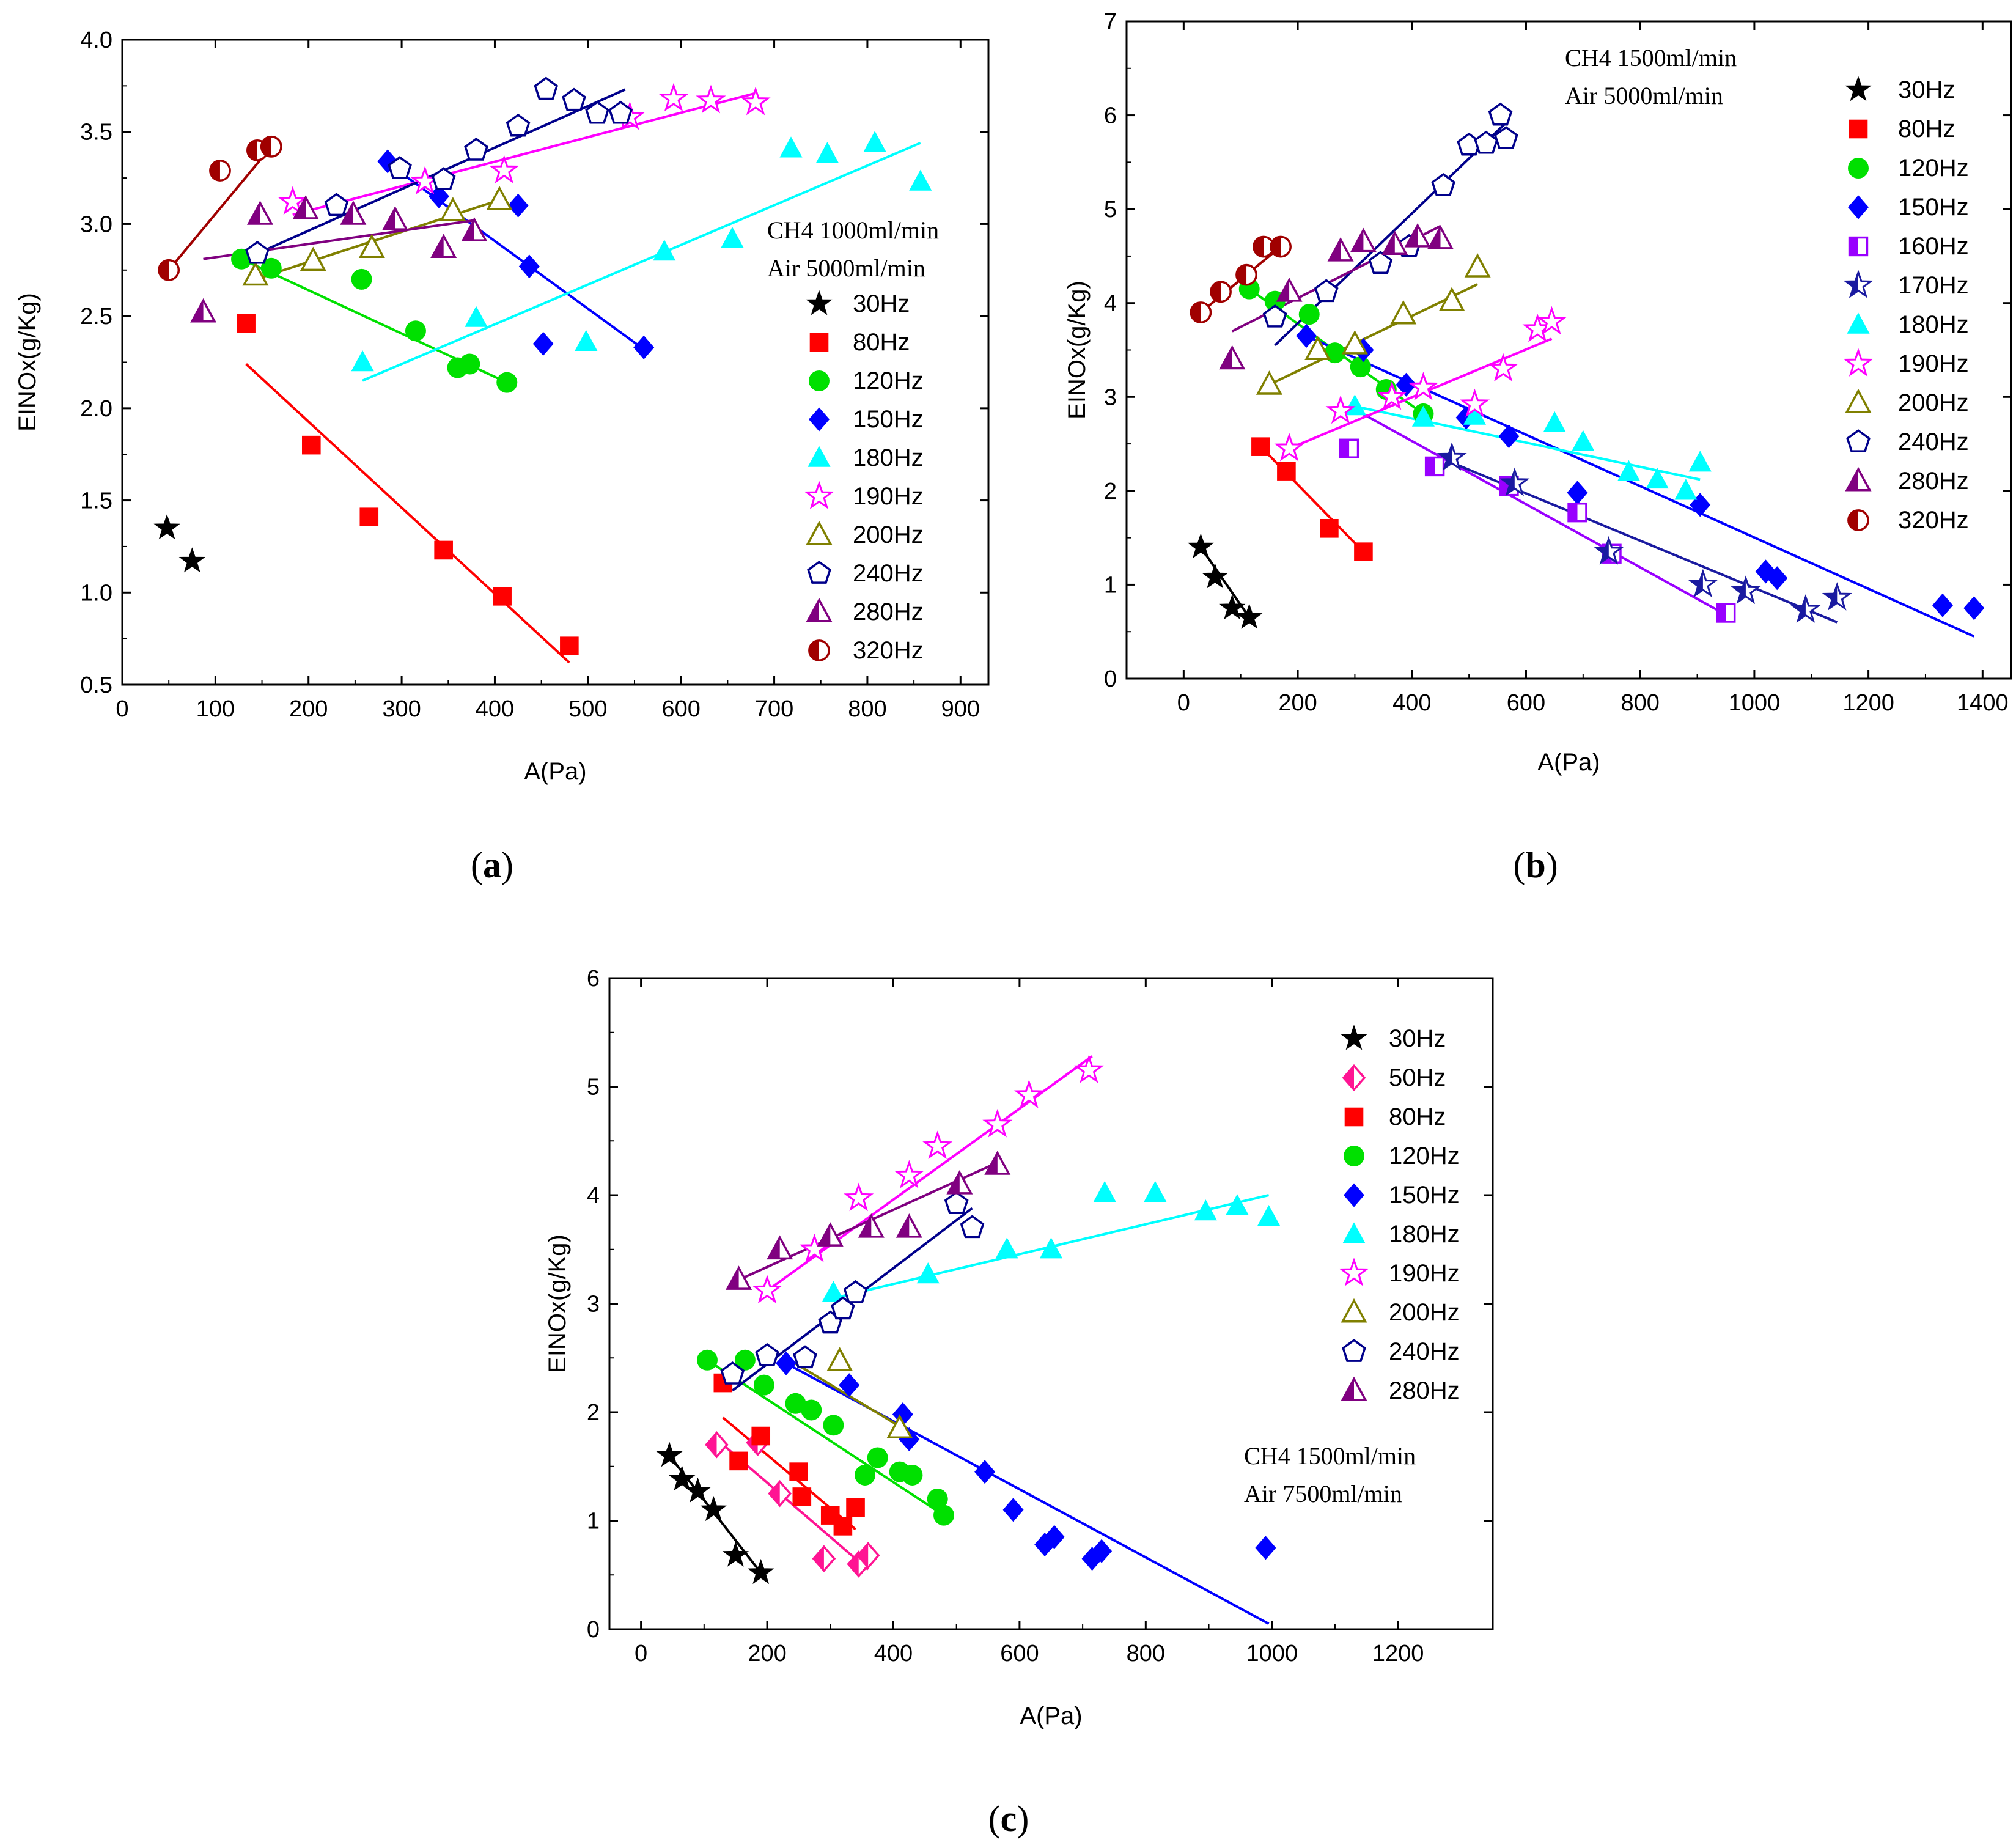 The height and width of the screenshot is (1845, 2016). I want to click on y-axis-title: EINOx(g/Kg), so click(558, 1303).